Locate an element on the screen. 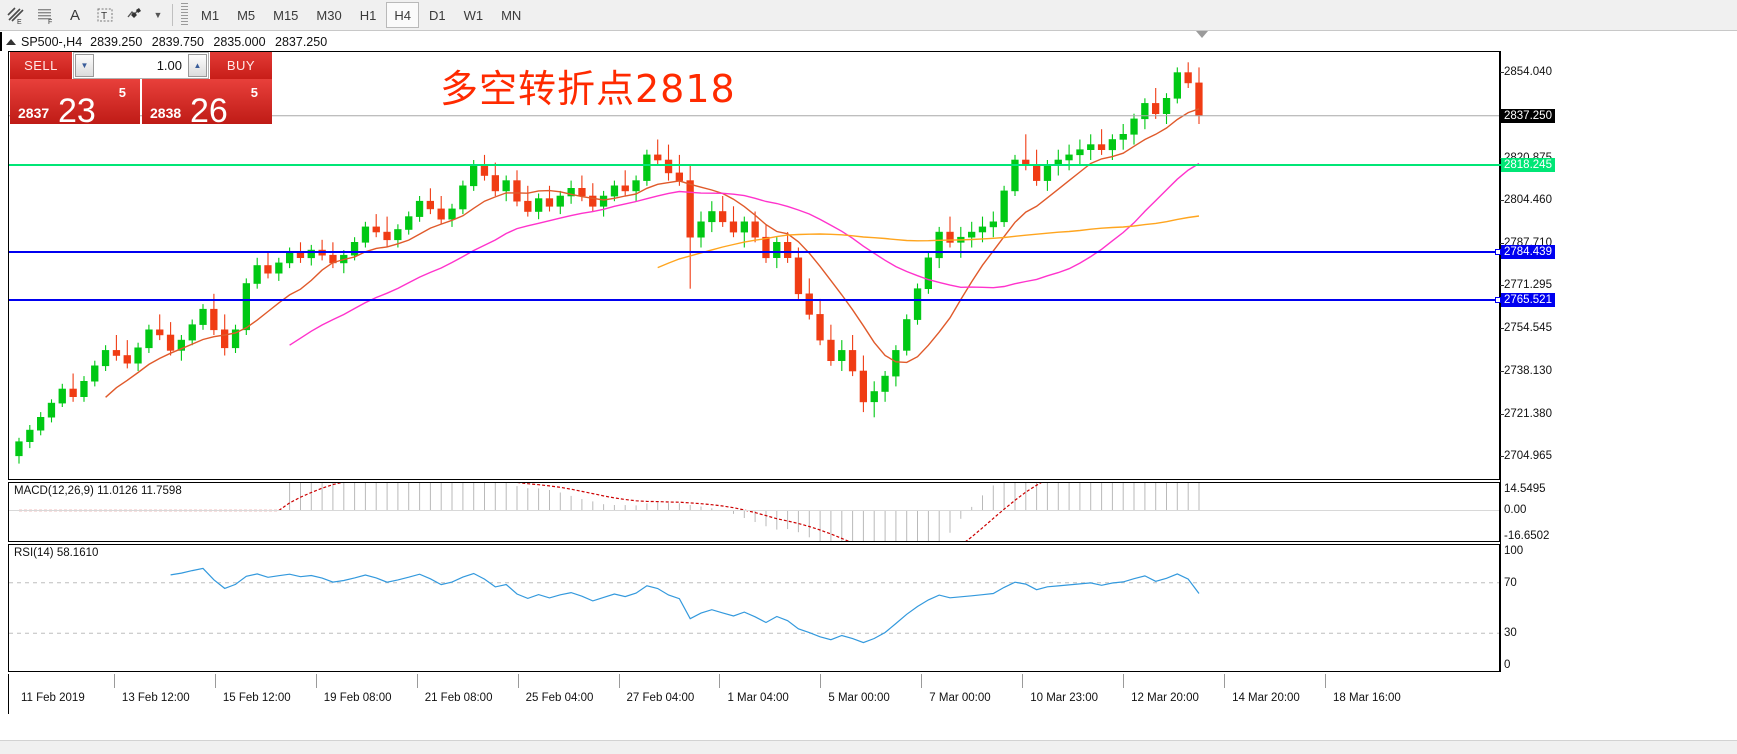 This screenshot has width=1737, height=754. one-click-trading-panel: SELL ▼ 1.00 ▲ BUY 2837 23 5 2838 26 5 is located at coordinates (141, 88).